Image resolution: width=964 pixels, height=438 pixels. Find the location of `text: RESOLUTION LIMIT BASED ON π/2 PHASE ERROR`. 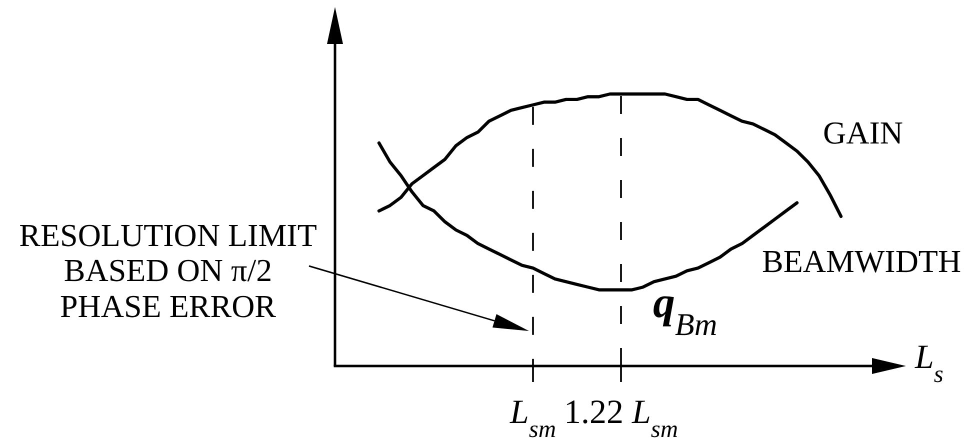

text: RESOLUTION LIMIT BASED ON π/2 PHASE ERROR is located at coordinates (168, 270).